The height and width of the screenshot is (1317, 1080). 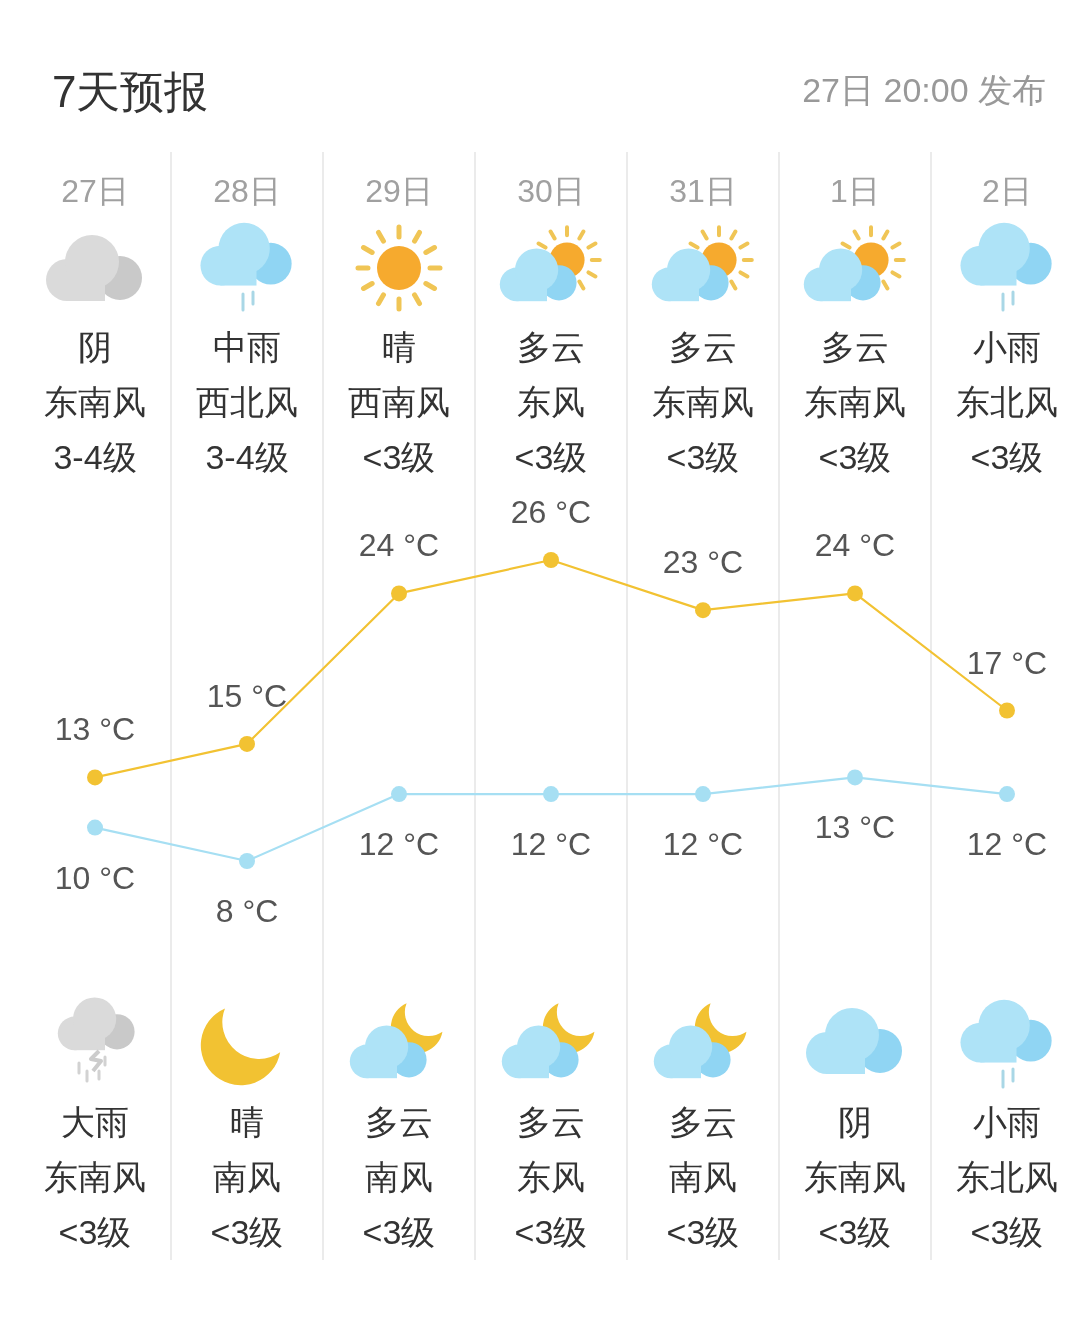 I want to click on title: 7天预报, so click(x=130, y=91).